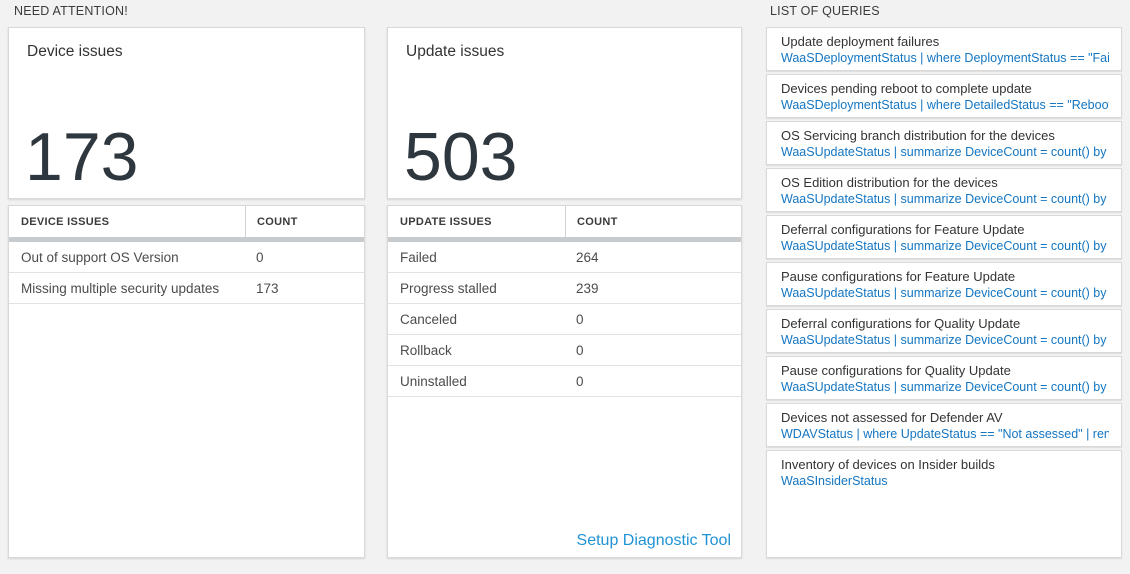  Describe the element at coordinates (429, 319) in the screenshot. I see `row-label: Canceled` at that location.